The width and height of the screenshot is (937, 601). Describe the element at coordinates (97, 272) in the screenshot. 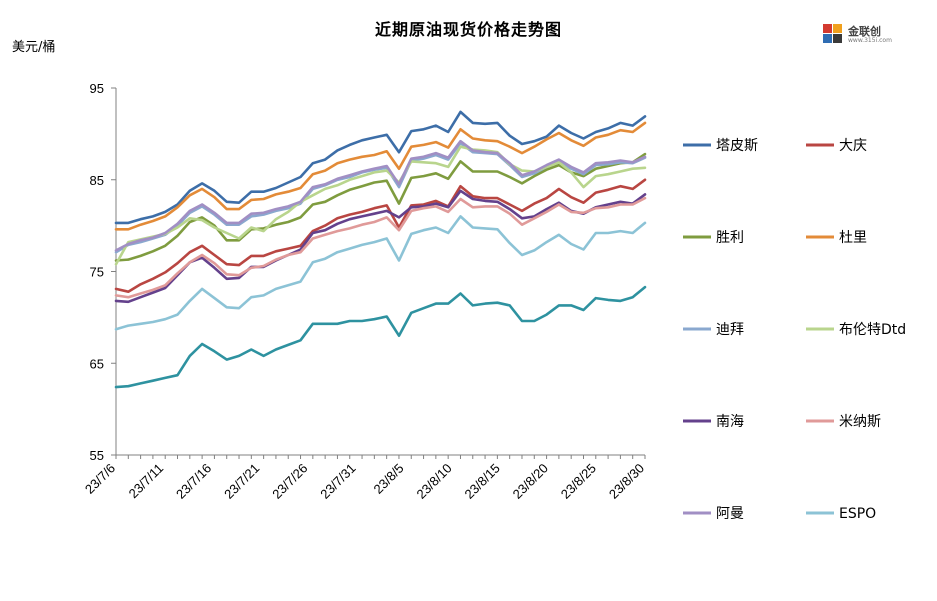

I see `y-tick-label: 75` at that location.